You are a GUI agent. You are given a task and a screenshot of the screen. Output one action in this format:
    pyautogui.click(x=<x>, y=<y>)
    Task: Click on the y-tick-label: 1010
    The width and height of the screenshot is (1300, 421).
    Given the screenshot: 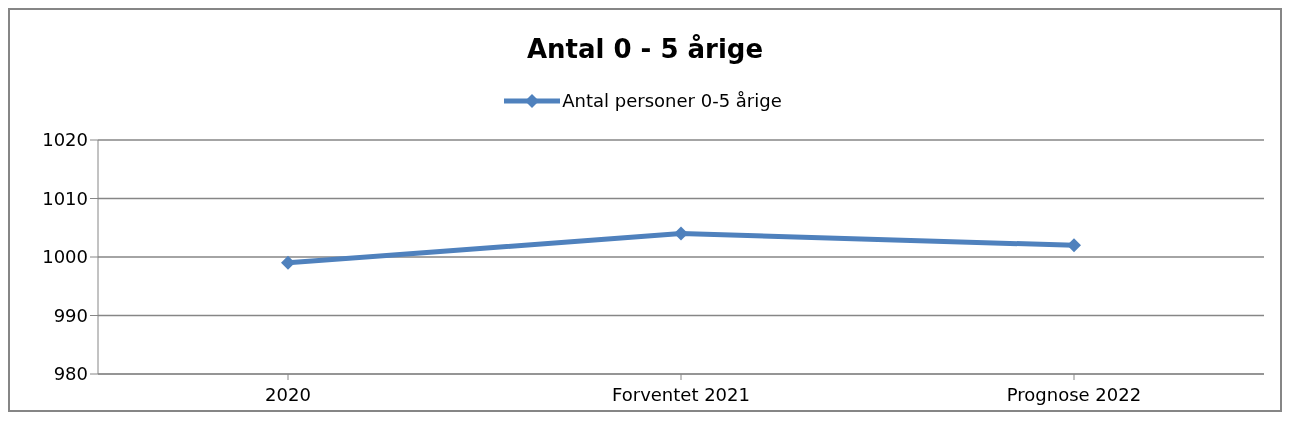 What is the action you would take?
    pyautogui.click(x=65, y=198)
    